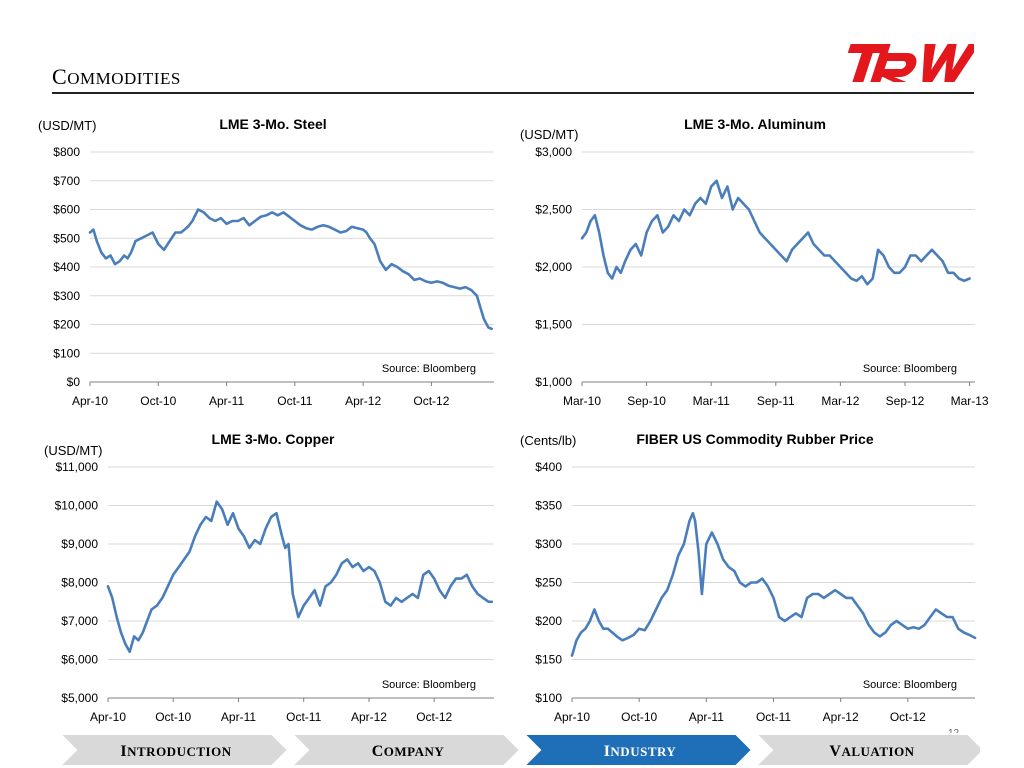 The height and width of the screenshot is (768, 1024). What do you see at coordinates (74, 382) in the screenshot?
I see `y-tick-label: $0` at bounding box center [74, 382].